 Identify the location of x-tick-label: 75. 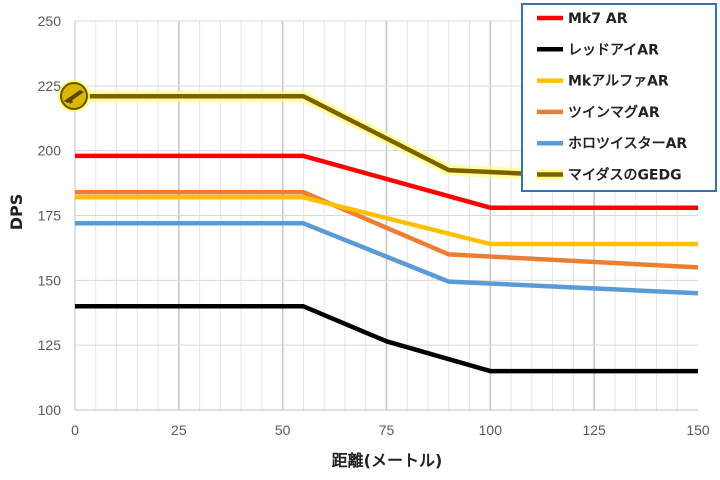
(387, 430).